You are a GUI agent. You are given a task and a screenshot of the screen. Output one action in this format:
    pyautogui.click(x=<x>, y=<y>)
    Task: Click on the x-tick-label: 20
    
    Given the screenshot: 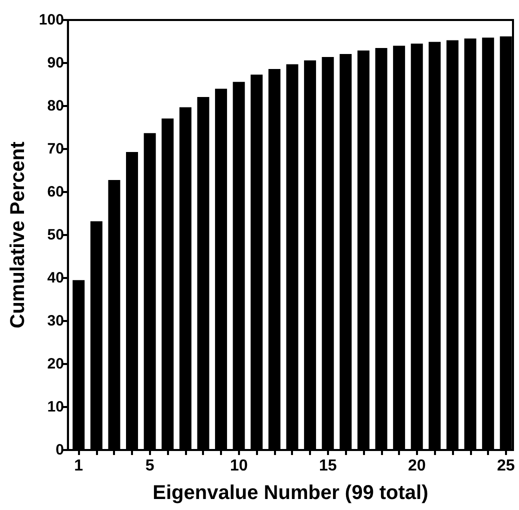 What is the action you would take?
    pyautogui.click(x=417, y=466)
    